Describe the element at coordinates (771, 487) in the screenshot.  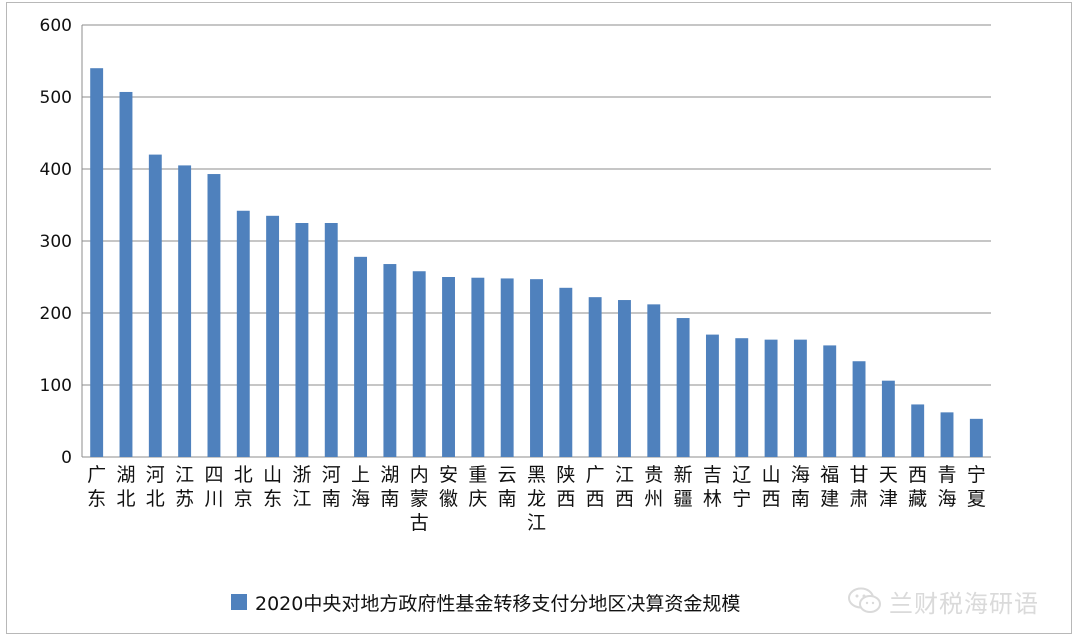
I see `x-tick-label: 山西` at that location.